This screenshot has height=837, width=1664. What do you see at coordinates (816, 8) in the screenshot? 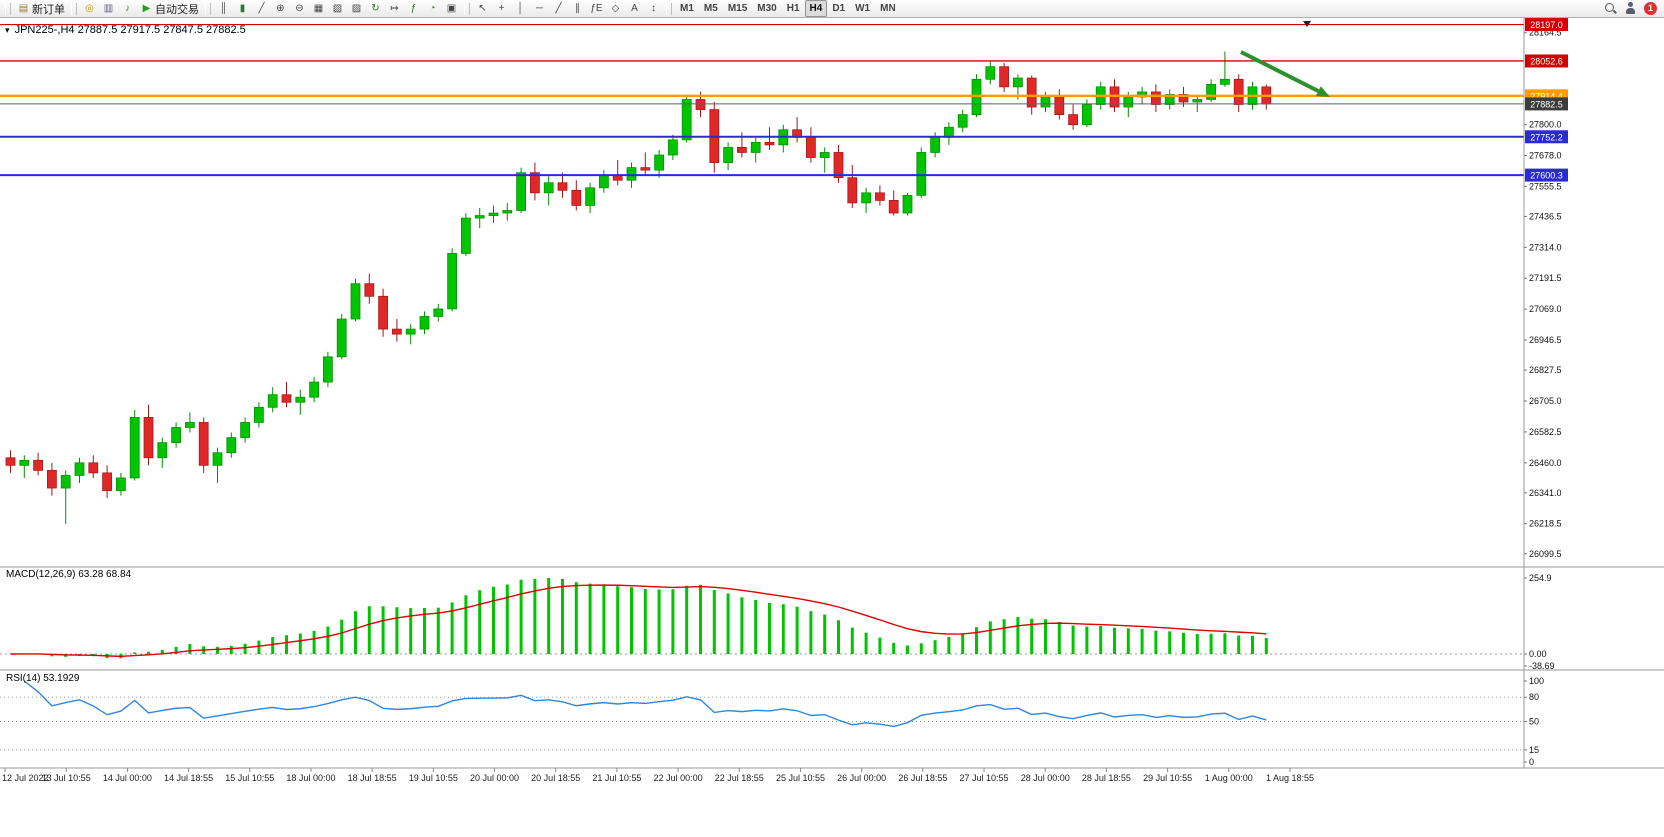
I see `tf-h4-button: H4` at bounding box center [816, 8].